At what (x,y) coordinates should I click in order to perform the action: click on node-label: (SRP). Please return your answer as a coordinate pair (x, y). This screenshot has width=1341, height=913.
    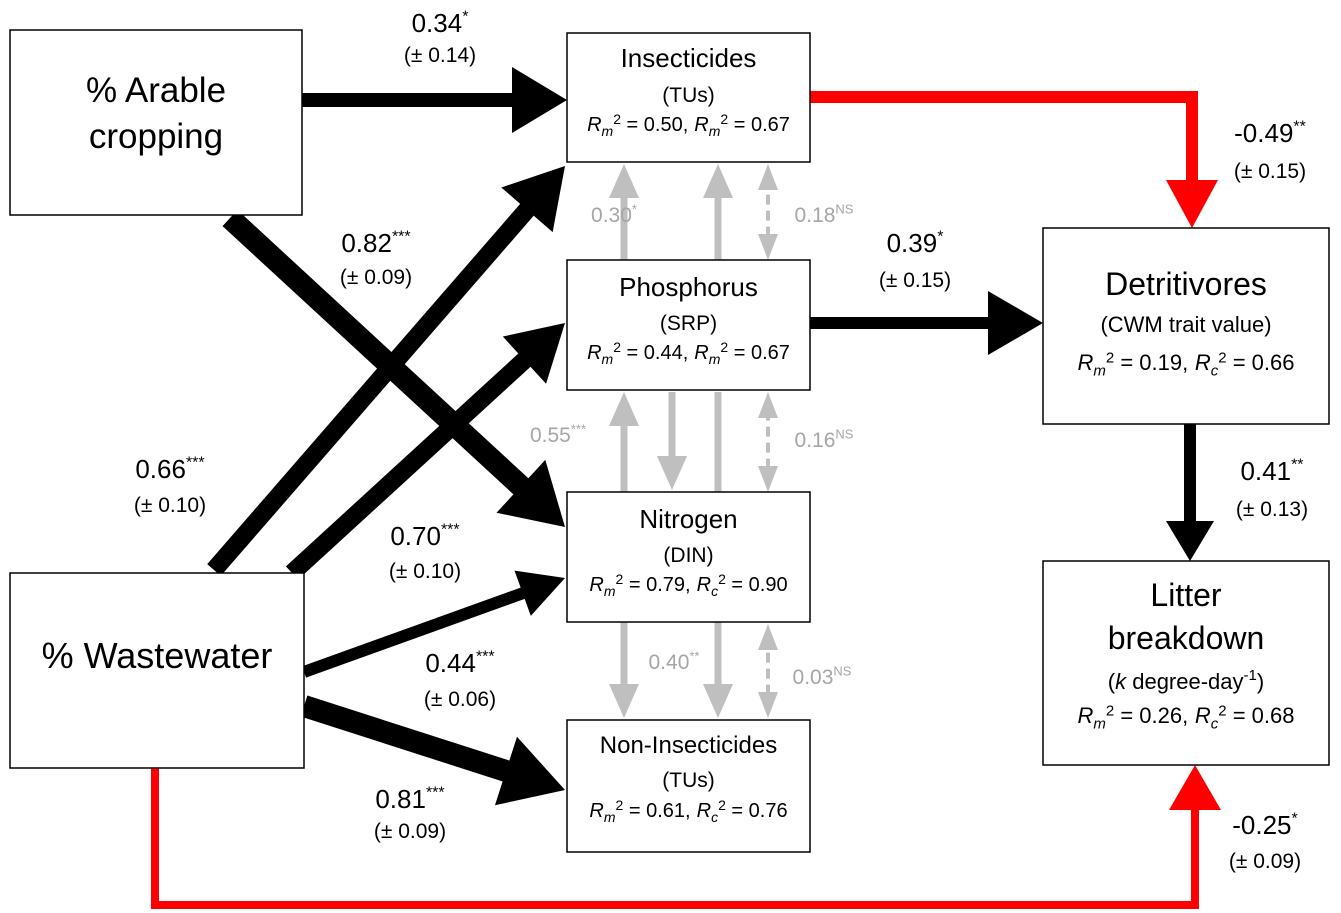
    Looking at the image, I should click on (688, 323).